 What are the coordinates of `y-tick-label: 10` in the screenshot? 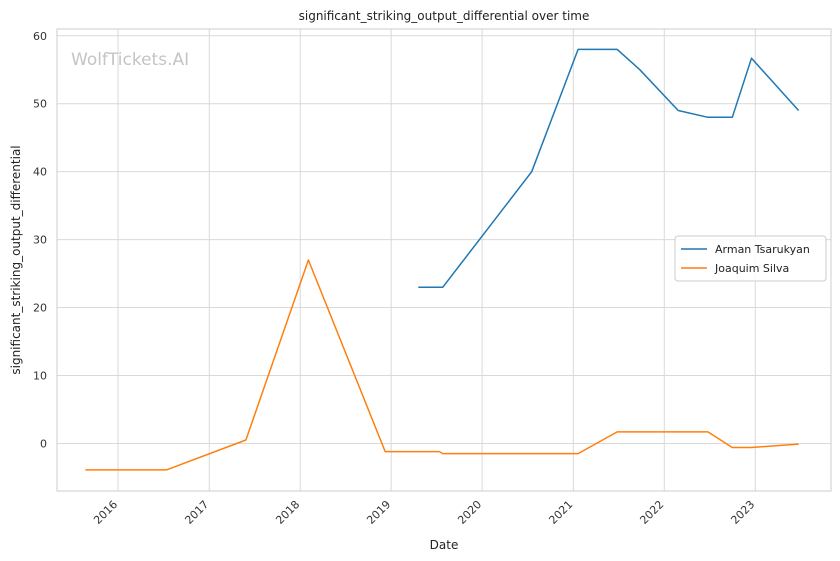 It's located at (40, 376).